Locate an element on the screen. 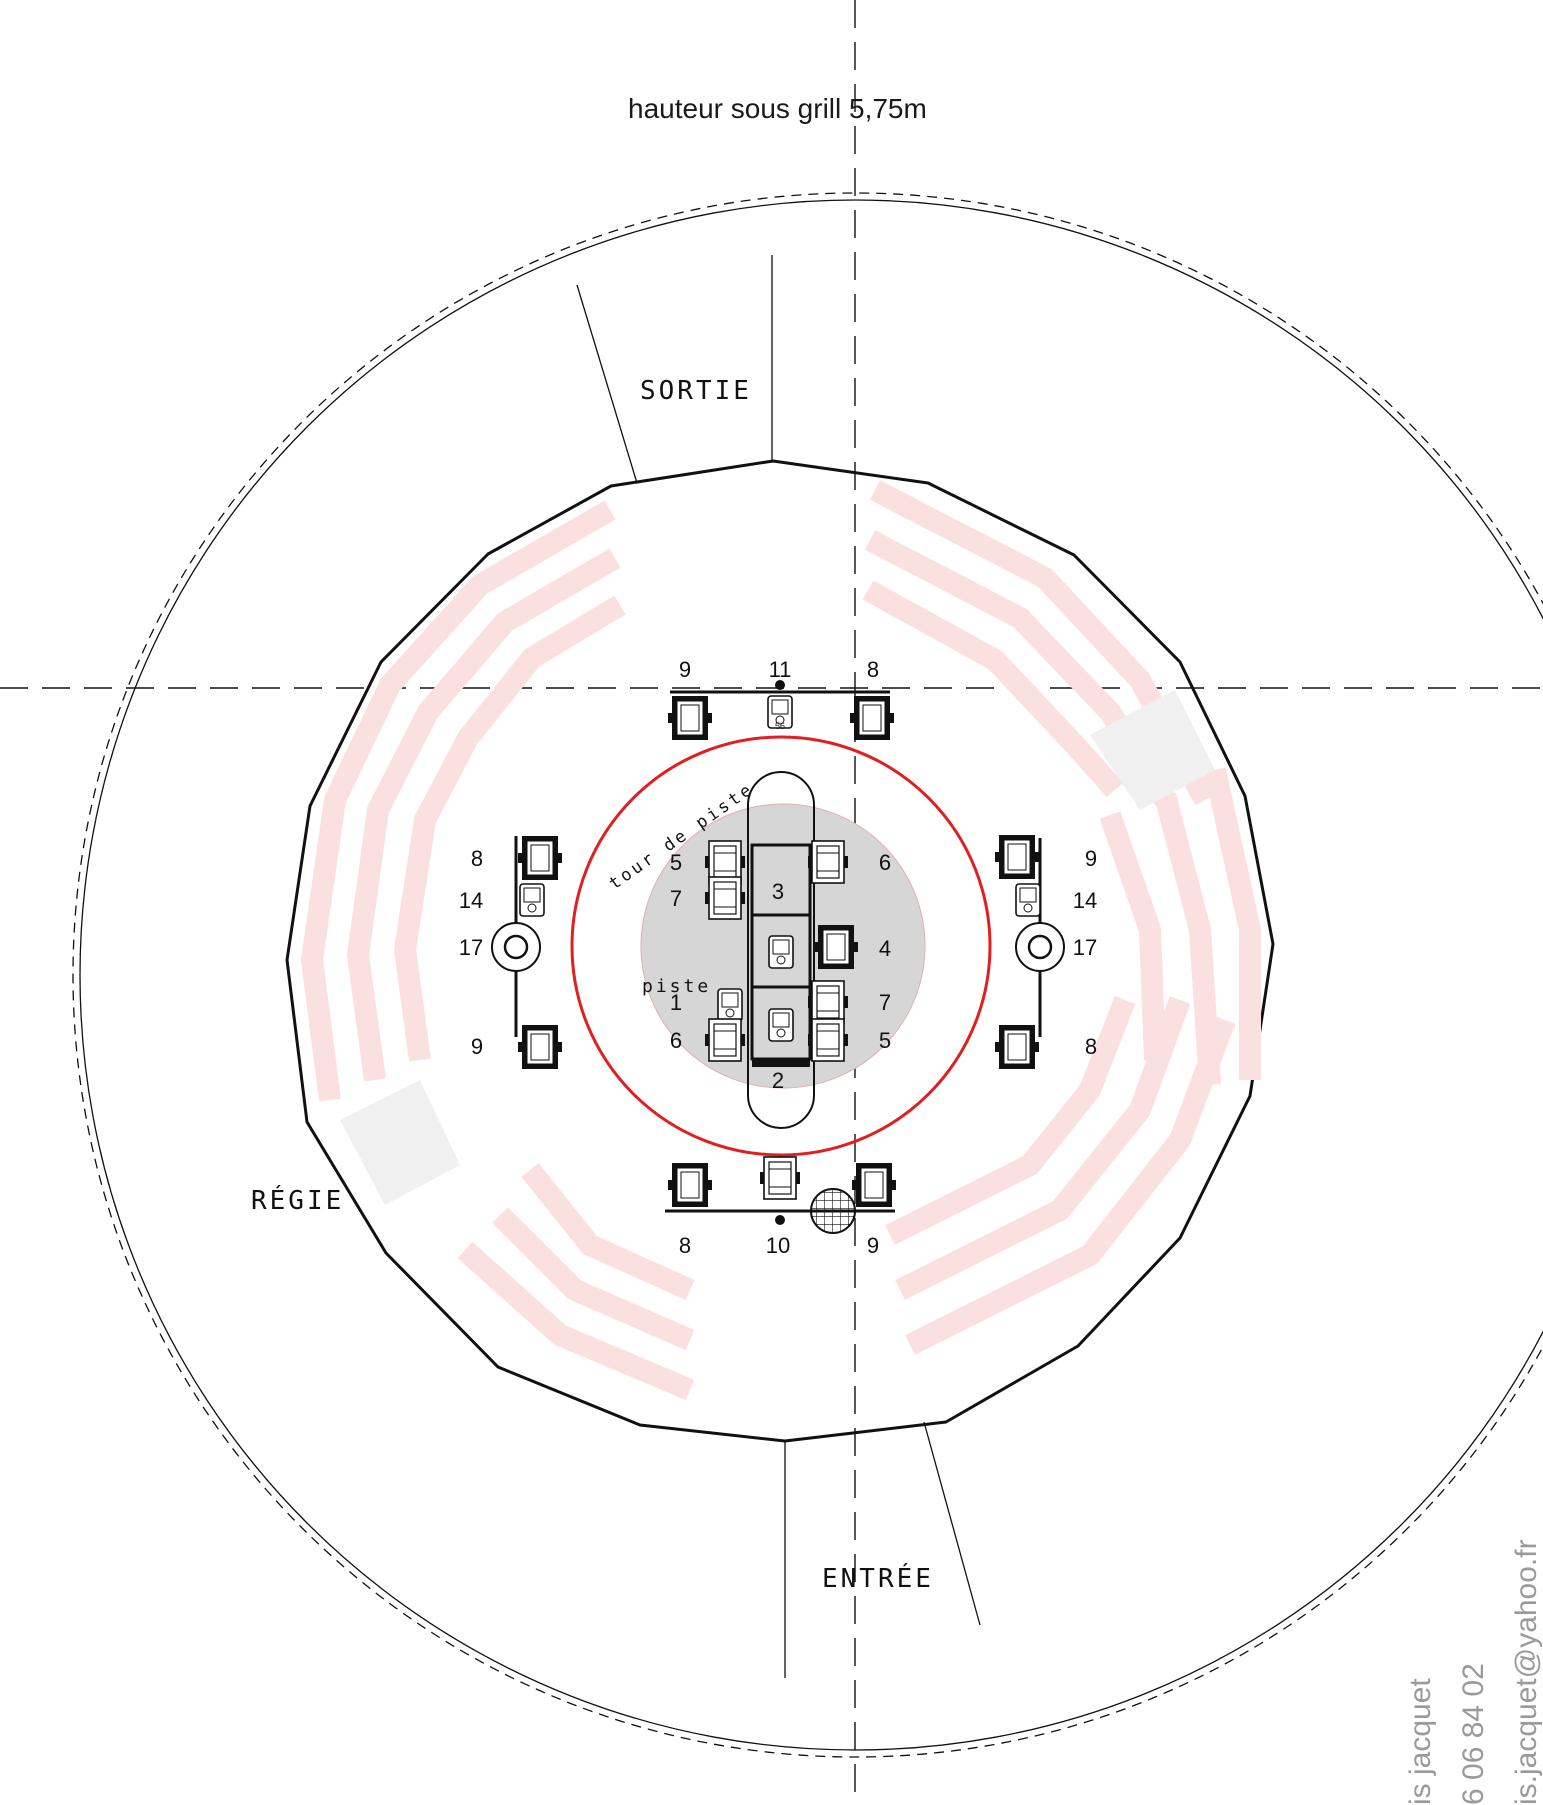 This screenshot has width=1543, height=1805. fixture-9-left is located at coordinates (540, 1047).